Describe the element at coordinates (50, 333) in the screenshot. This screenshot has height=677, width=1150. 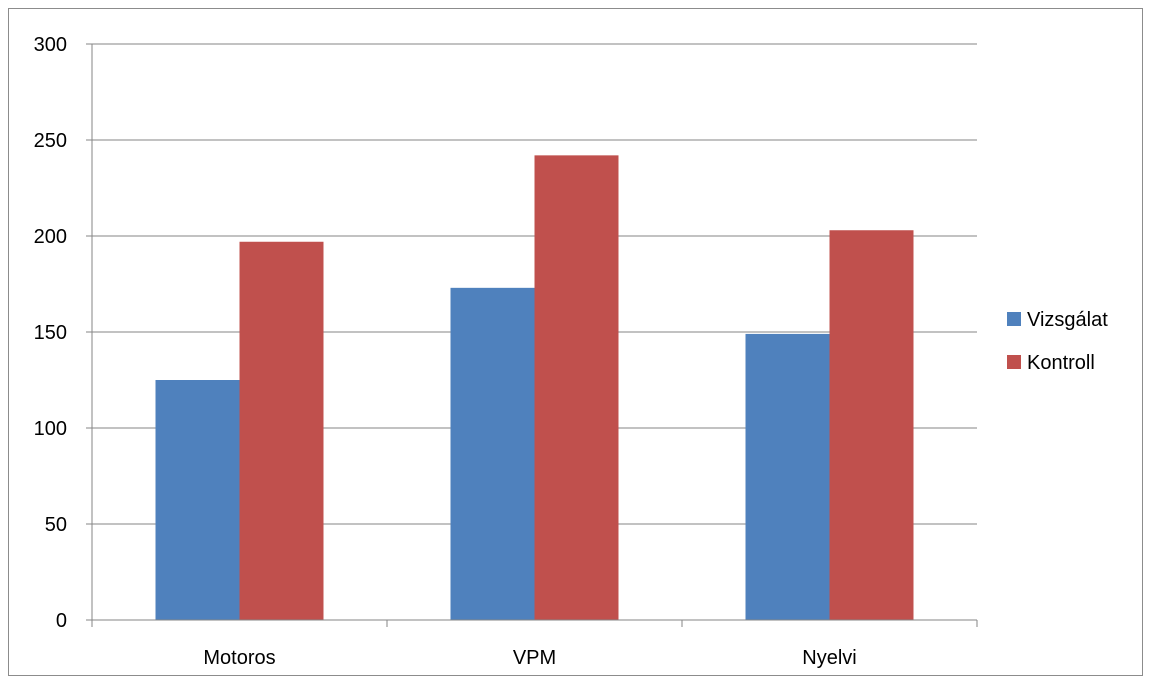
I see `y-tick-label: 150` at that location.